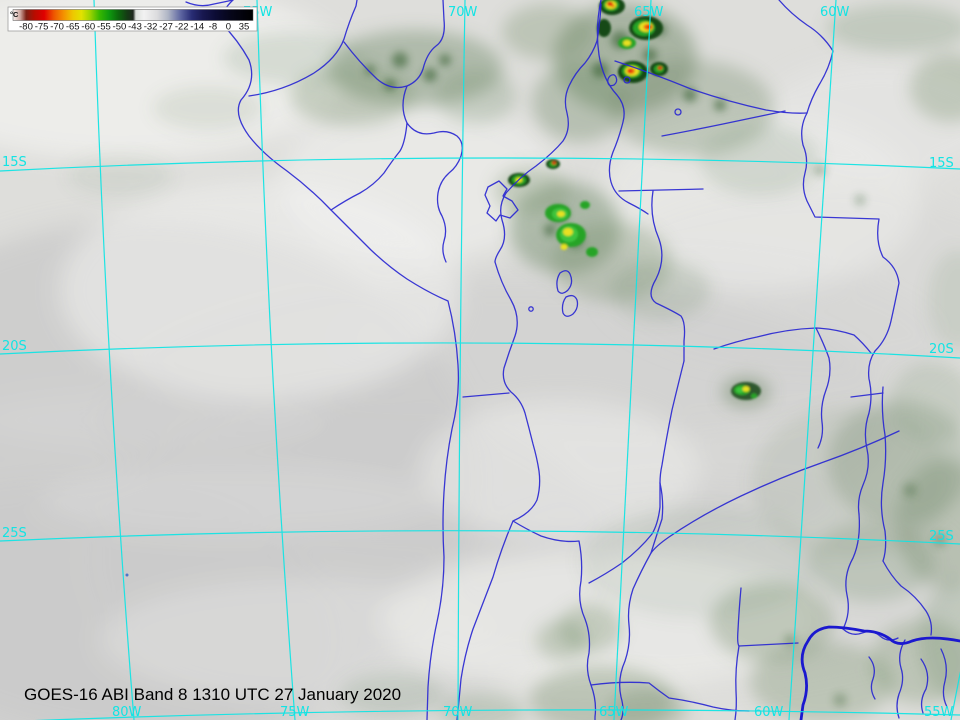 Image resolution: width=960 pixels, height=720 pixels. I want to click on colorbar-tick: -65, so click(73, 27).